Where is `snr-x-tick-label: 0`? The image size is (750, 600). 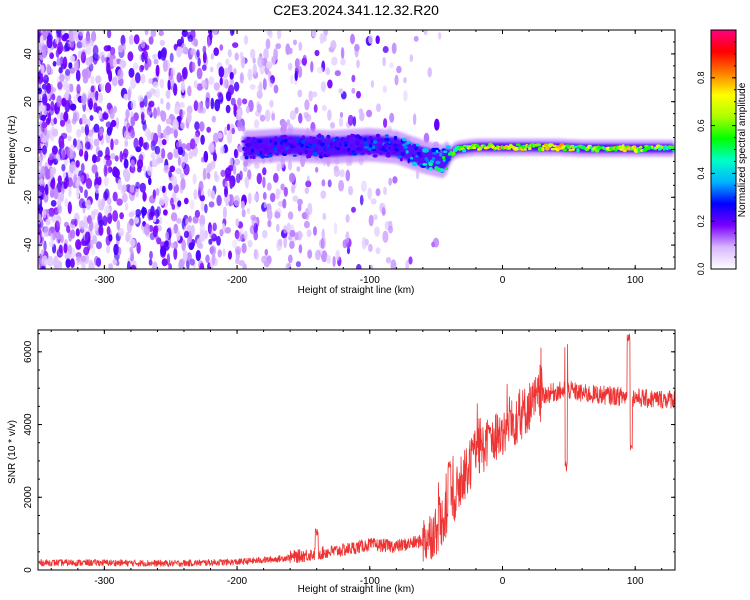 snr-x-tick-label: 0 is located at coordinates (503, 581).